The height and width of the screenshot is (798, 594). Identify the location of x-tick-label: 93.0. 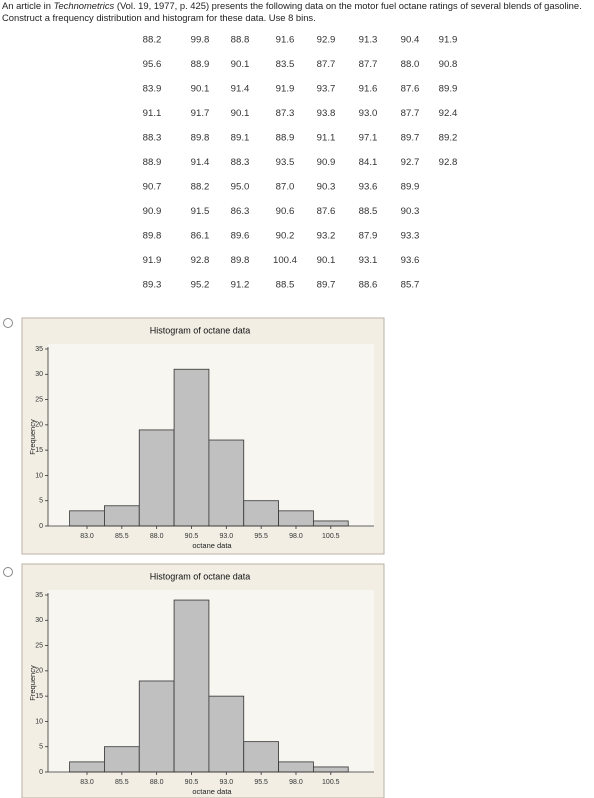
(227, 782).